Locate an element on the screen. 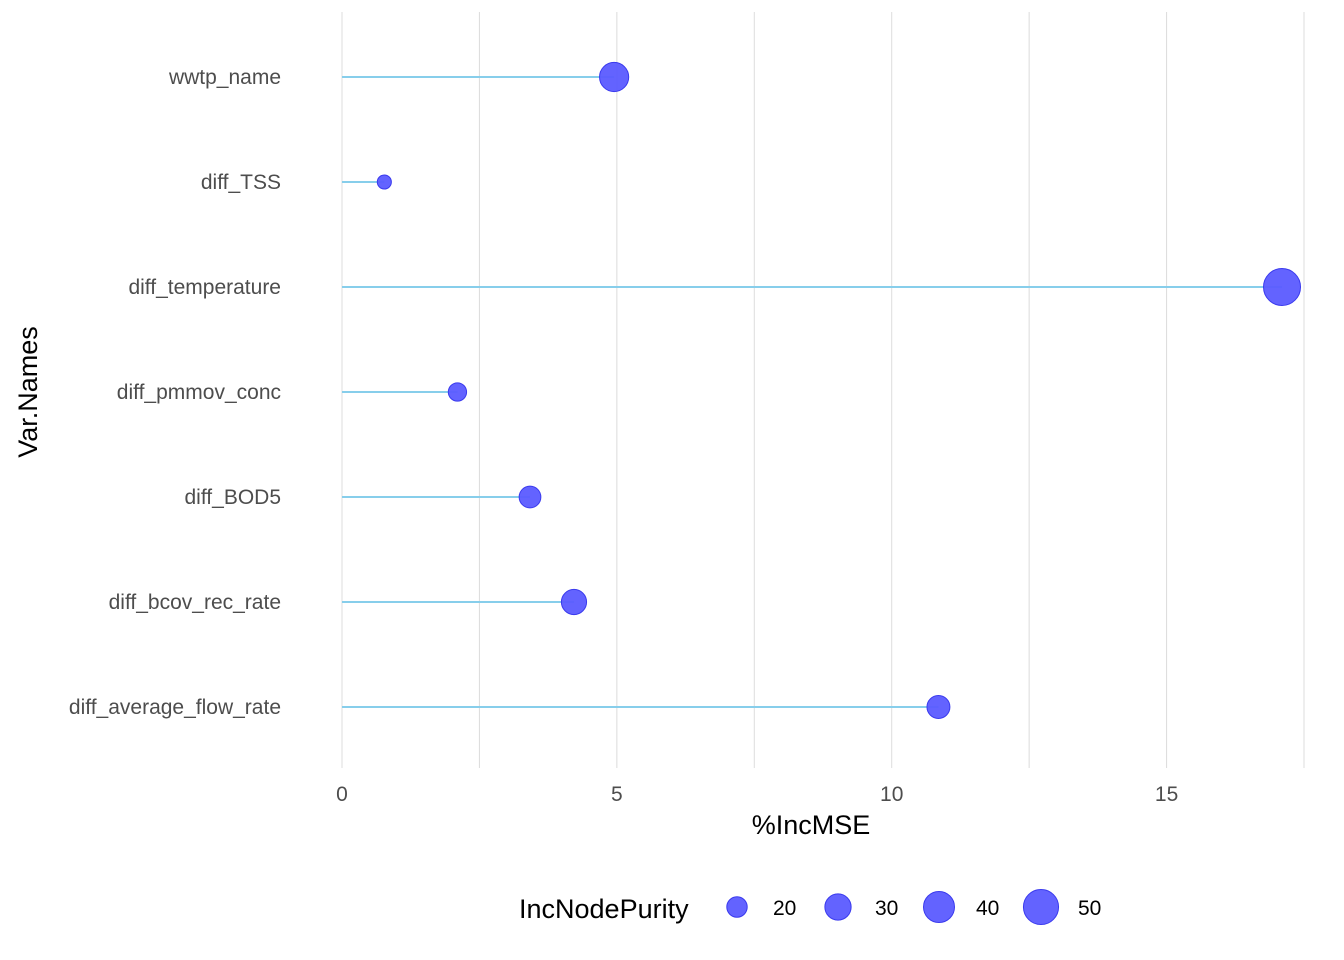  legend-title: IncNodePurity is located at coordinates (604, 909).